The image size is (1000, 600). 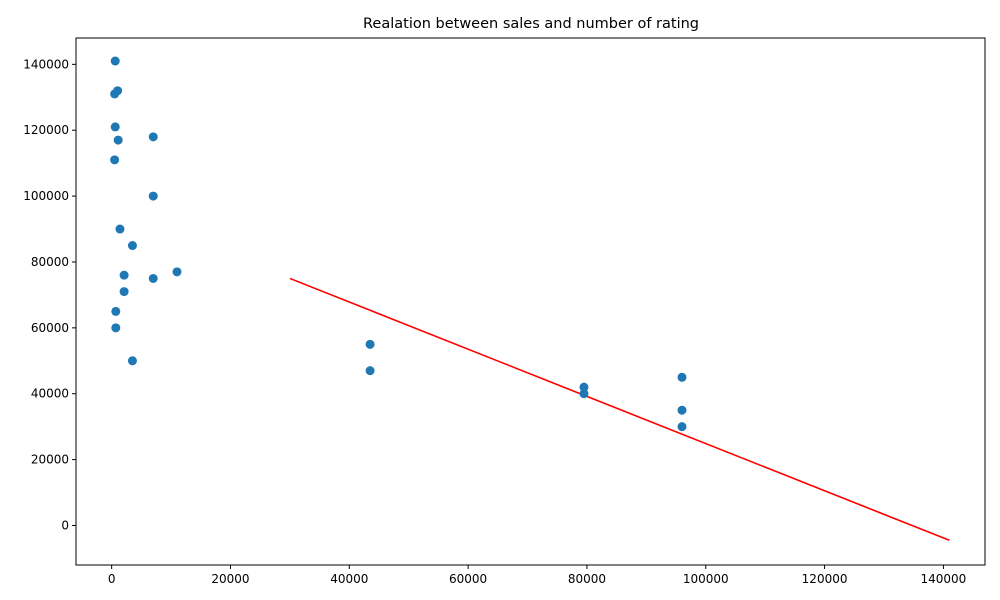 What do you see at coordinates (587, 579) in the screenshot?
I see `x-tick-label: 80000` at bounding box center [587, 579].